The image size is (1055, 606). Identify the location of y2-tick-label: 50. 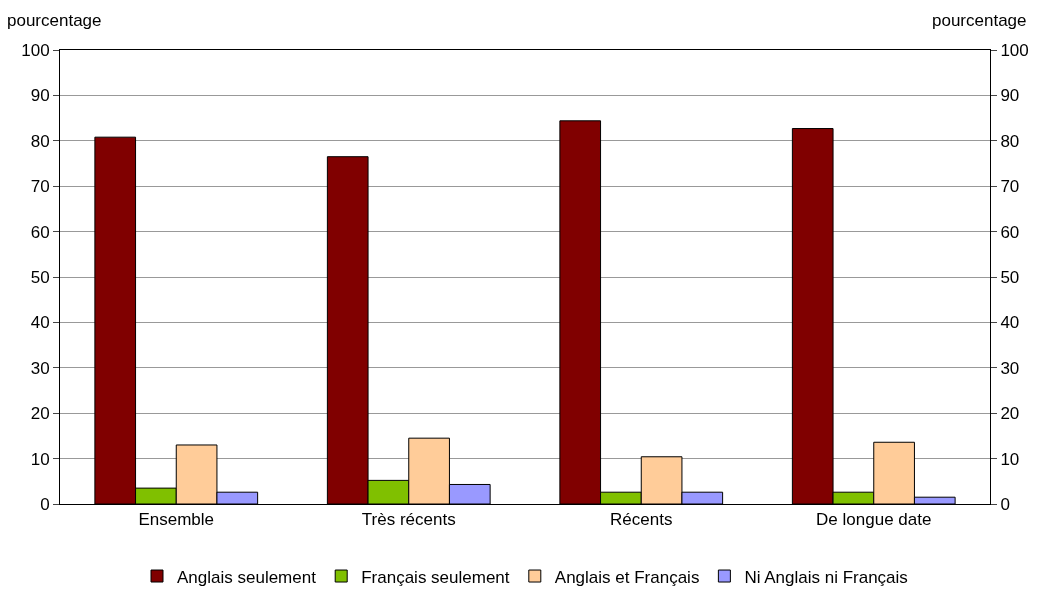
(1010, 277).